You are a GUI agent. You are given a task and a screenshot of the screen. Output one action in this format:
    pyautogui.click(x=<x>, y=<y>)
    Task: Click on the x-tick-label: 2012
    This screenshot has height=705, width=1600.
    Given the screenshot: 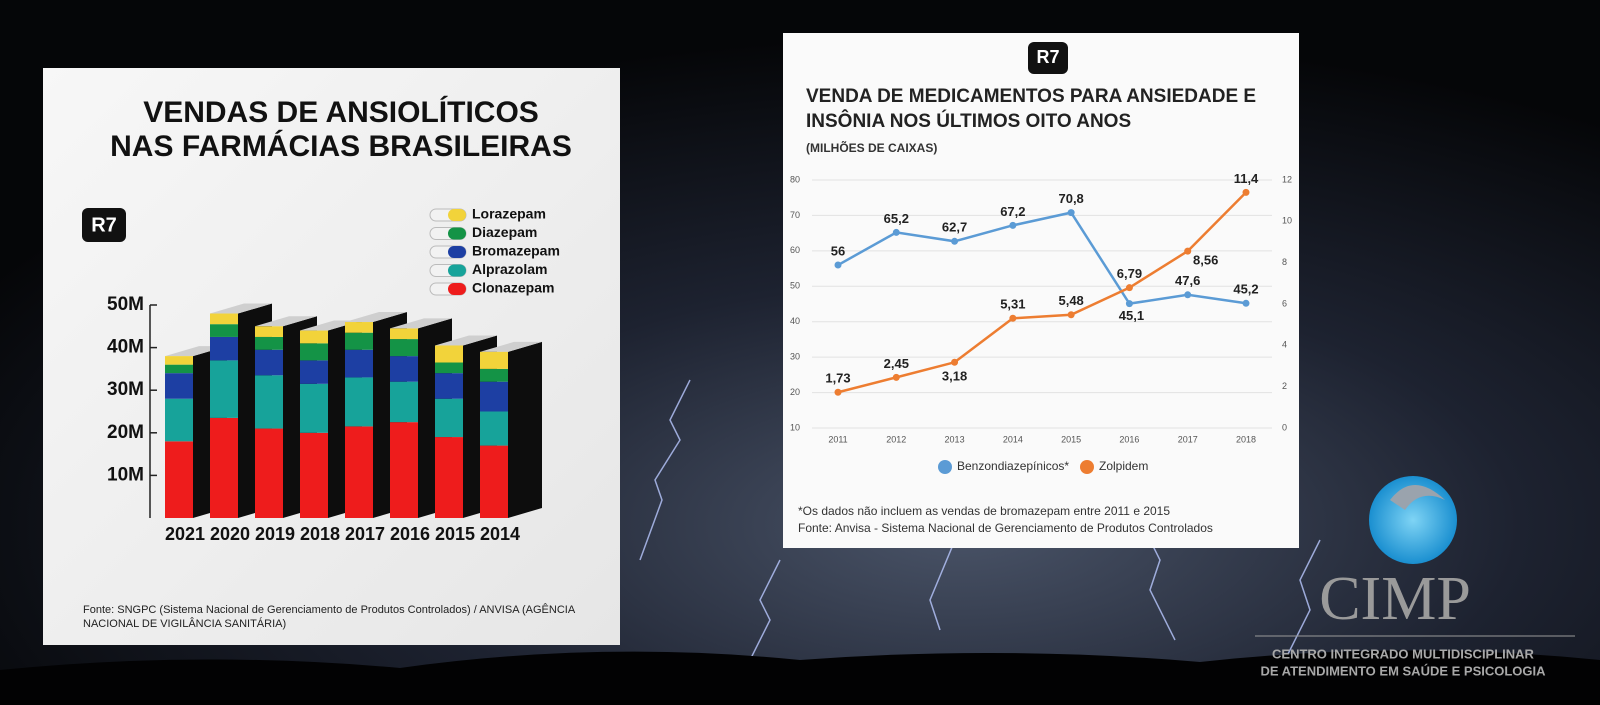 What is the action you would take?
    pyautogui.click(x=896, y=439)
    